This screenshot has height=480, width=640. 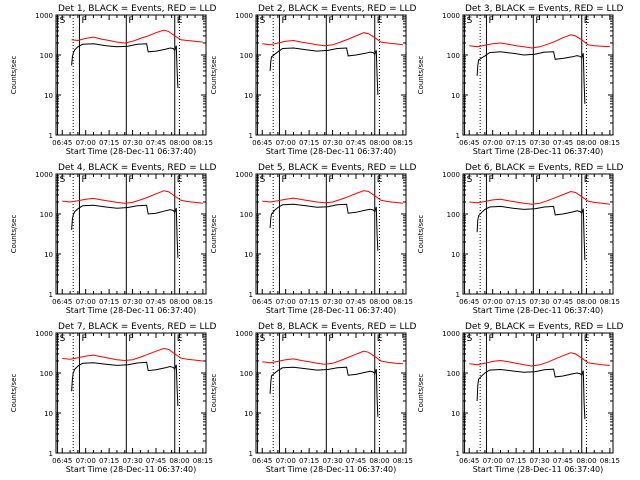 What do you see at coordinates (137, 327) in the screenshot?
I see `panel-title: Det 7, BLACK = Events, RED = LLD` at bounding box center [137, 327].